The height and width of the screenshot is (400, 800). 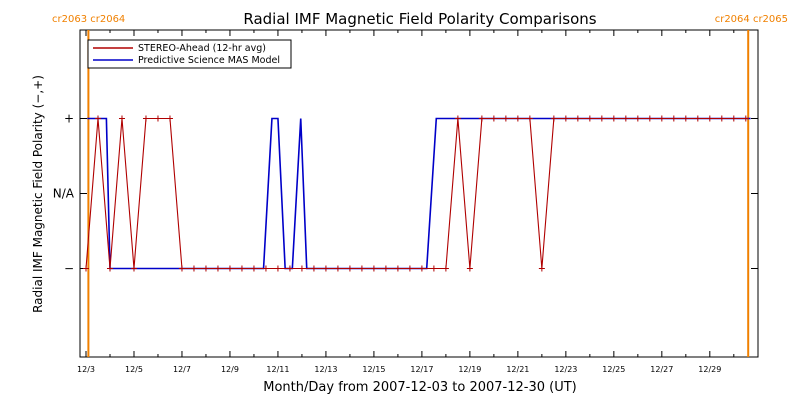 I want to click on x-tick-label: 12/19, so click(x=469, y=369).